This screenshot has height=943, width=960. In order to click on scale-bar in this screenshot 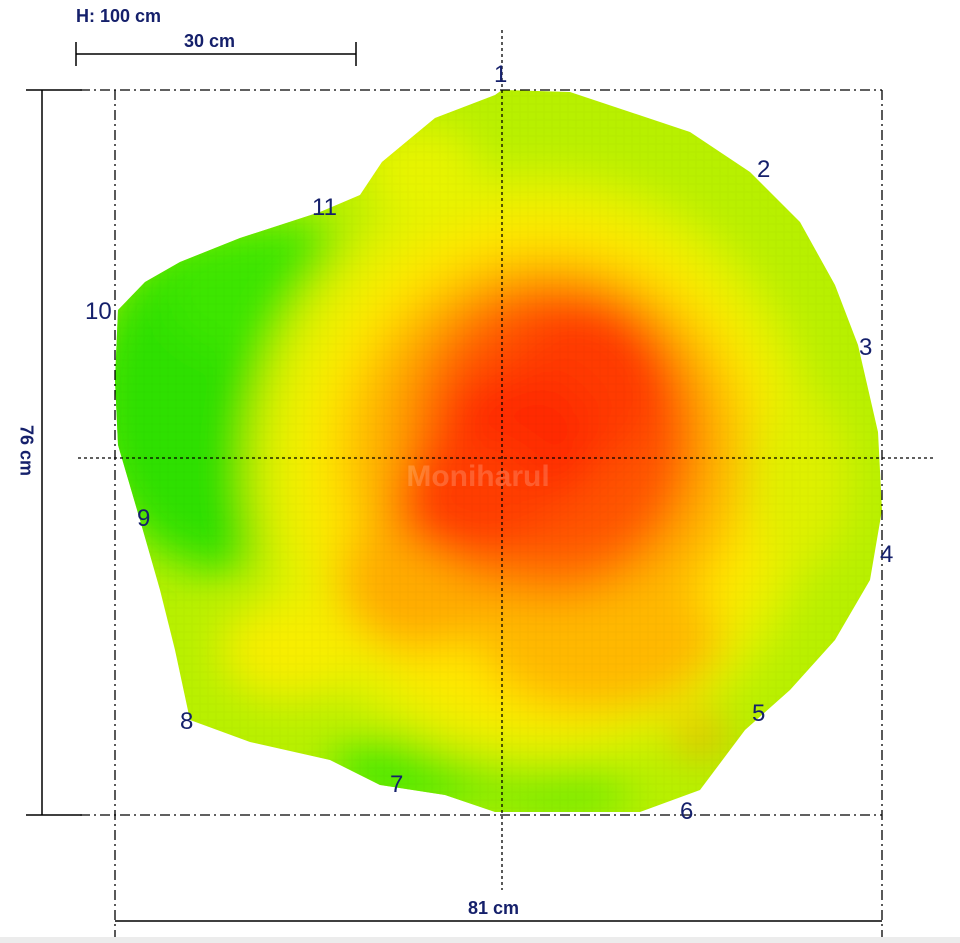, I will do `click(216, 54)`.